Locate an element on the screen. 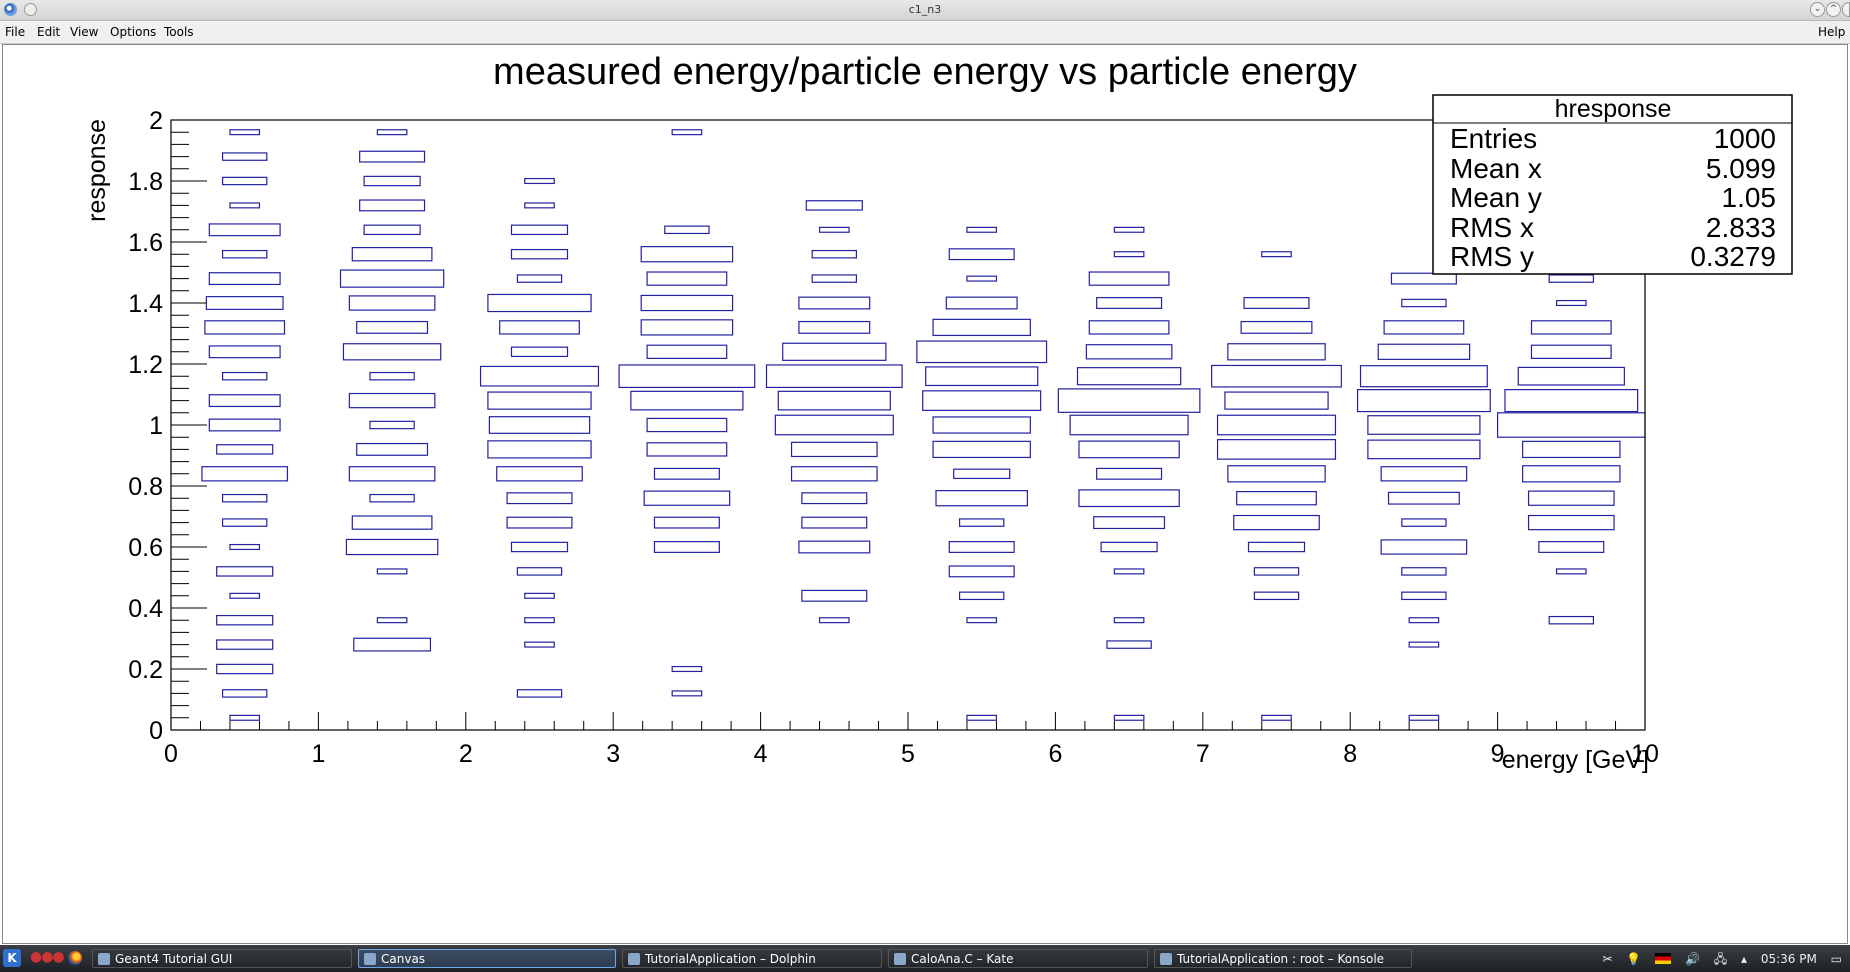 The image size is (1850, 972). maximize-button: ^ is located at coordinates (1833, 9).